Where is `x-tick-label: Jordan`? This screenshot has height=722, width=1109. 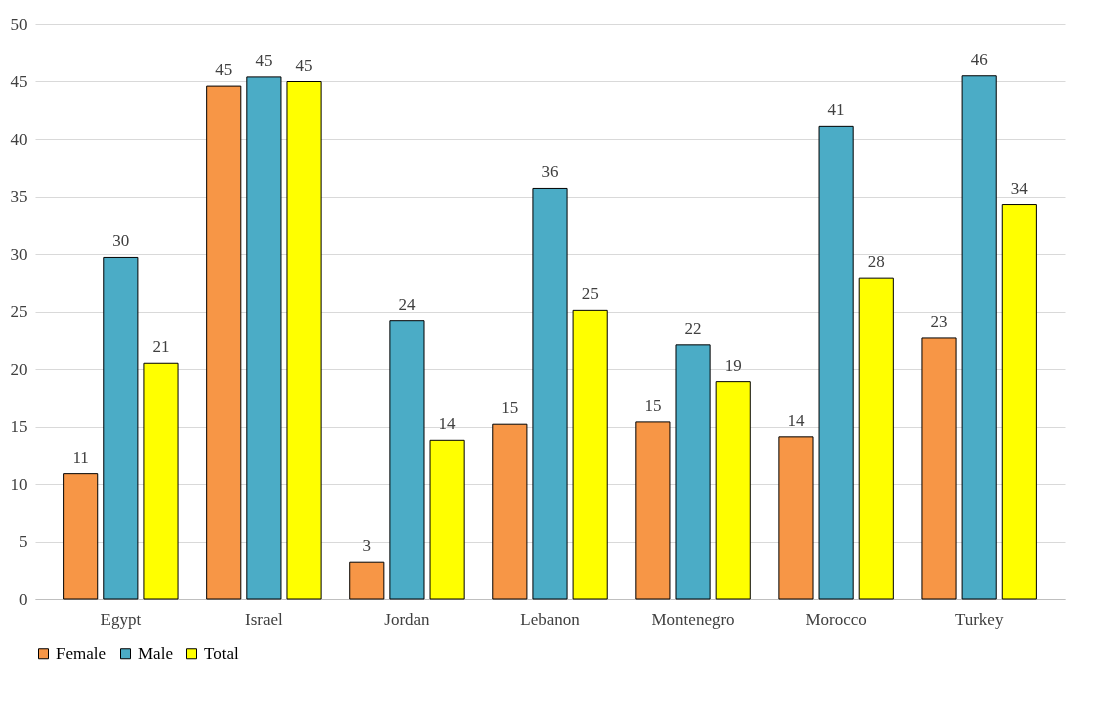 x-tick-label: Jordan is located at coordinates (407, 619).